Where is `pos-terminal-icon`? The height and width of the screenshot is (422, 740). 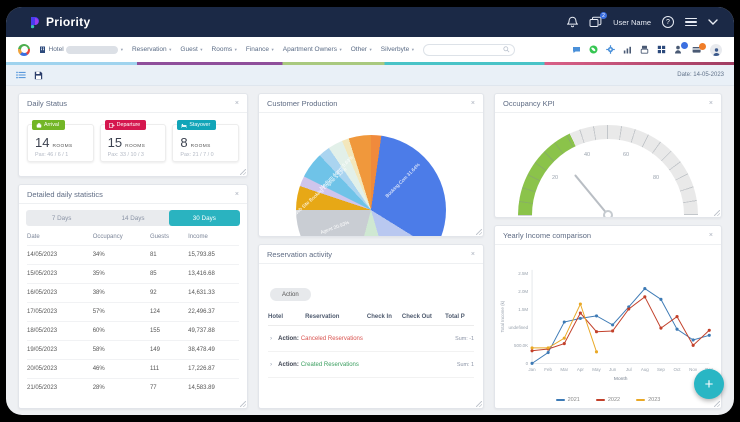
pos-terminal-icon is located at coordinates (644, 49).